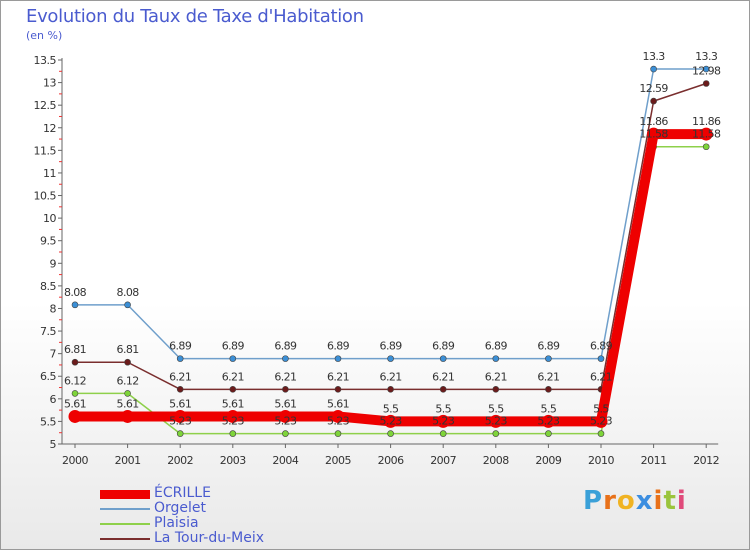 This screenshot has width=750, height=550. I want to click on y-tick-label: 11.5, so click(45, 150).